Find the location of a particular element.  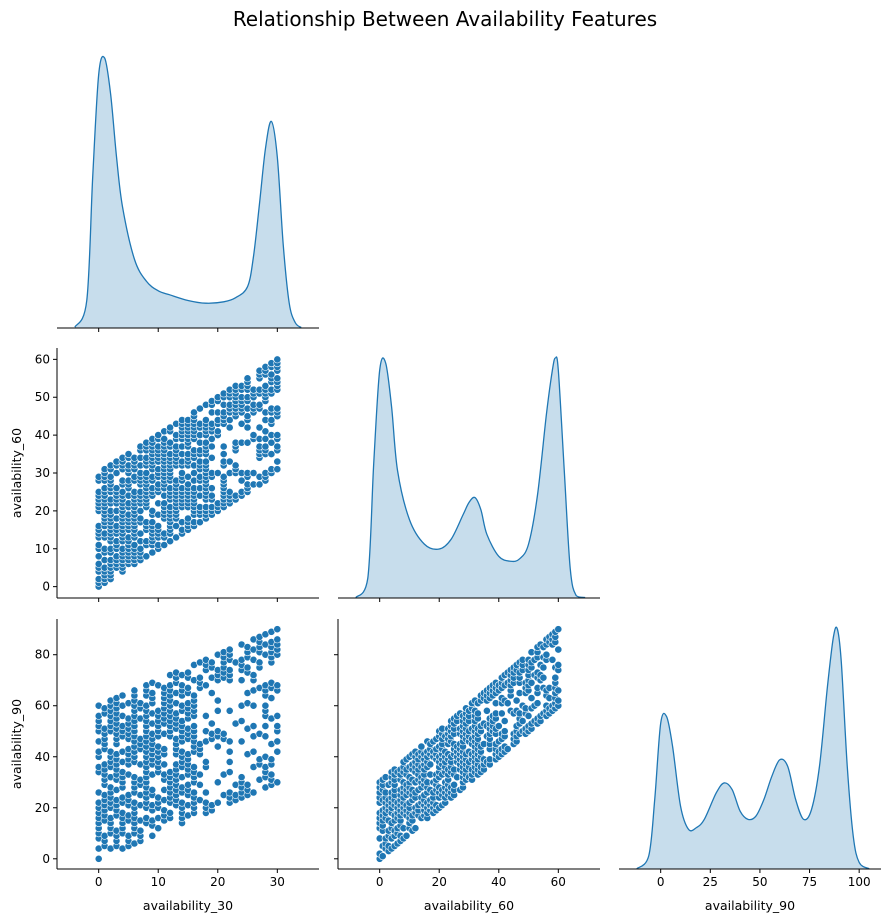

x-tick-label: 50 is located at coordinates (759, 882).